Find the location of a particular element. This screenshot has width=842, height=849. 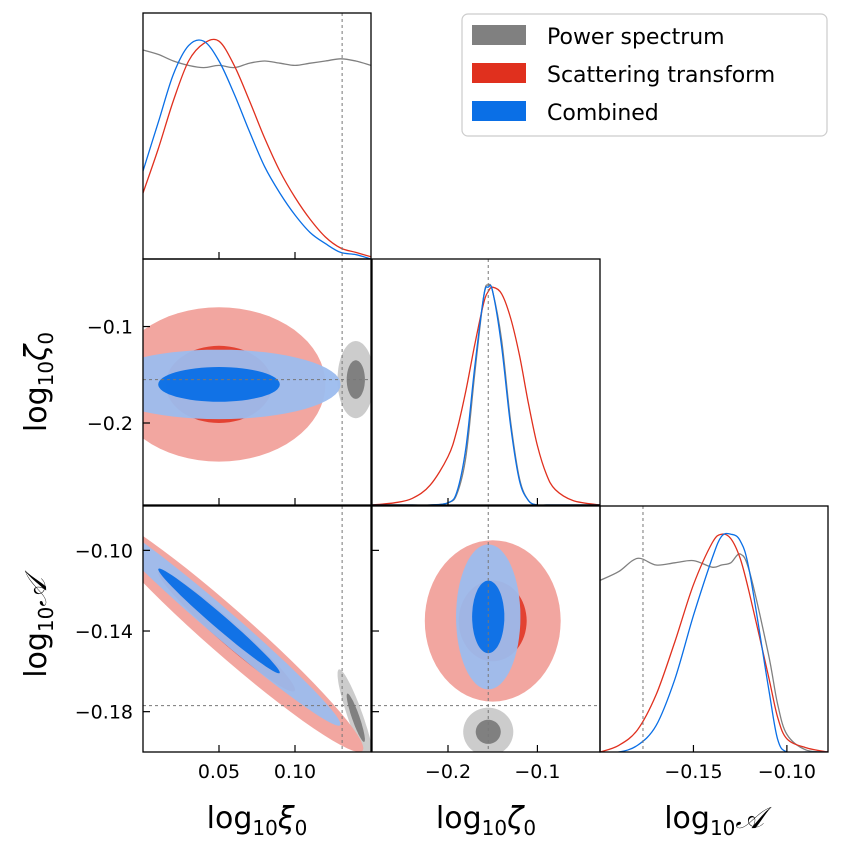

joint-A_vs_xi0 is located at coordinates (257, 629).